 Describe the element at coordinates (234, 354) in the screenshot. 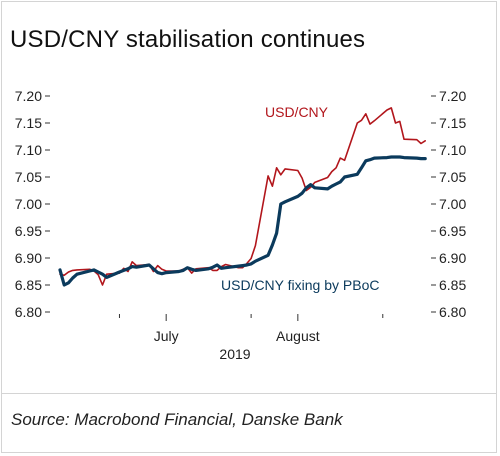

I see `x-axis-year-label: 2019` at that location.